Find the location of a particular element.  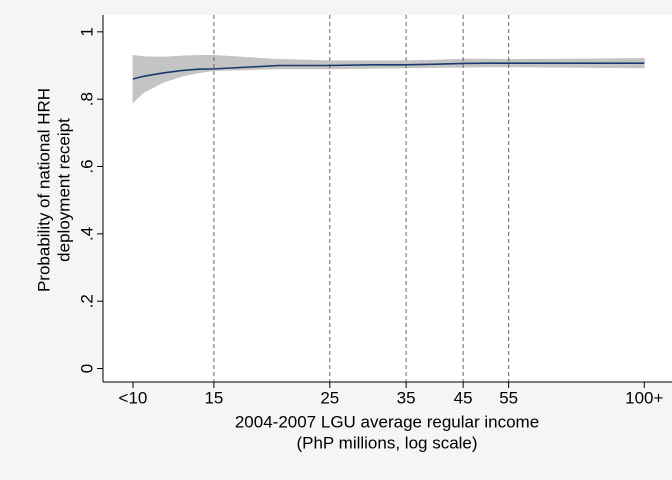

x-axis-title: (PhP millions, log scale) is located at coordinates (386, 442).